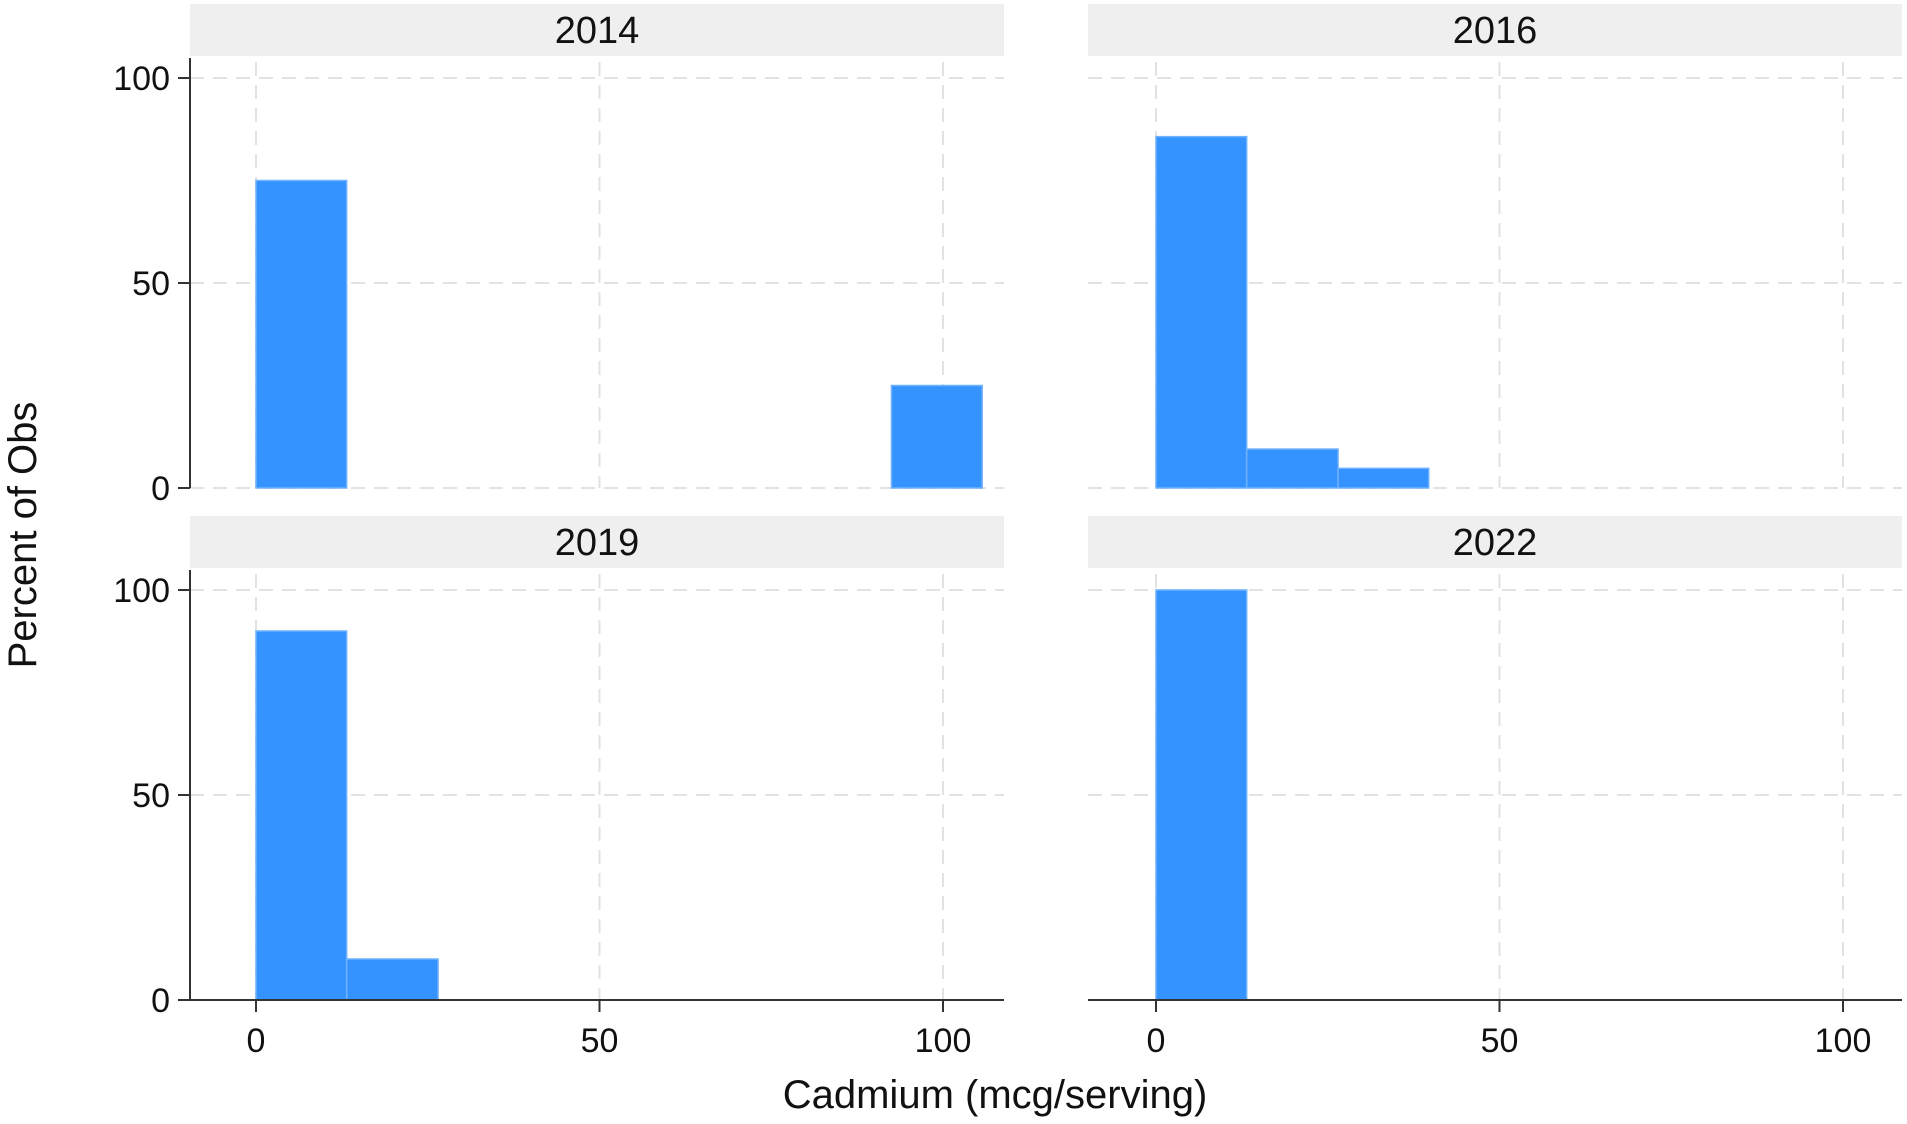  Describe the element at coordinates (23, 535) in the screenshot. I see `y-axis-title: Percent of Obs` at that location.